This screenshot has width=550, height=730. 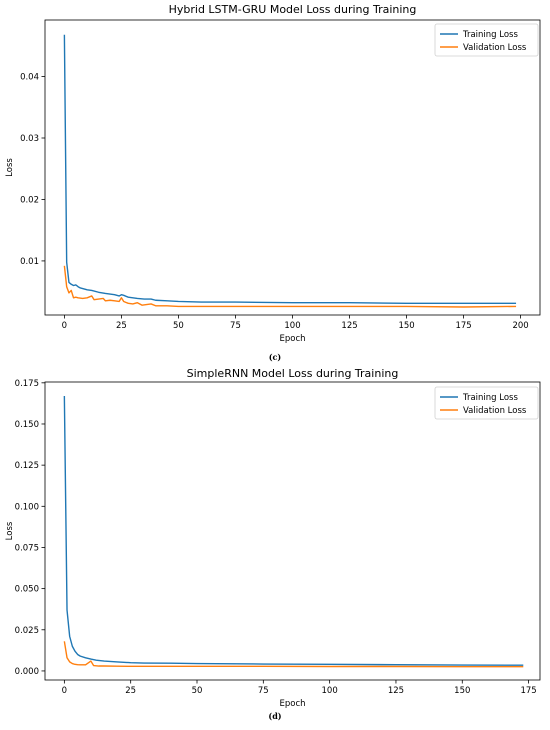 What do you see at coordinates (29, 139) in the screenshot?
I see `y-tick-label: 0.03` at bounding box center [29, 139].